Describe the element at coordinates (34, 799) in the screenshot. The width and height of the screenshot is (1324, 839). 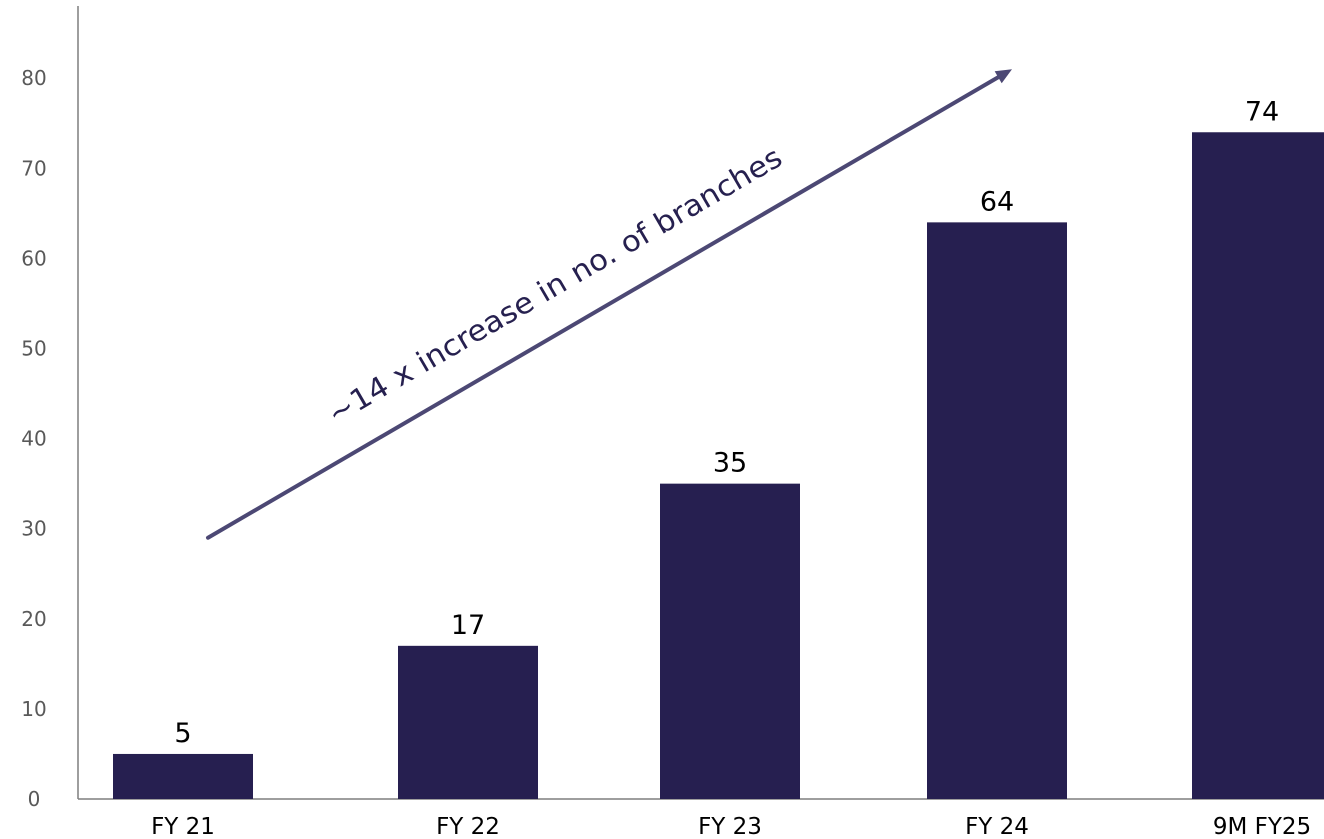
I see `y-tick-label: 0` at that location.